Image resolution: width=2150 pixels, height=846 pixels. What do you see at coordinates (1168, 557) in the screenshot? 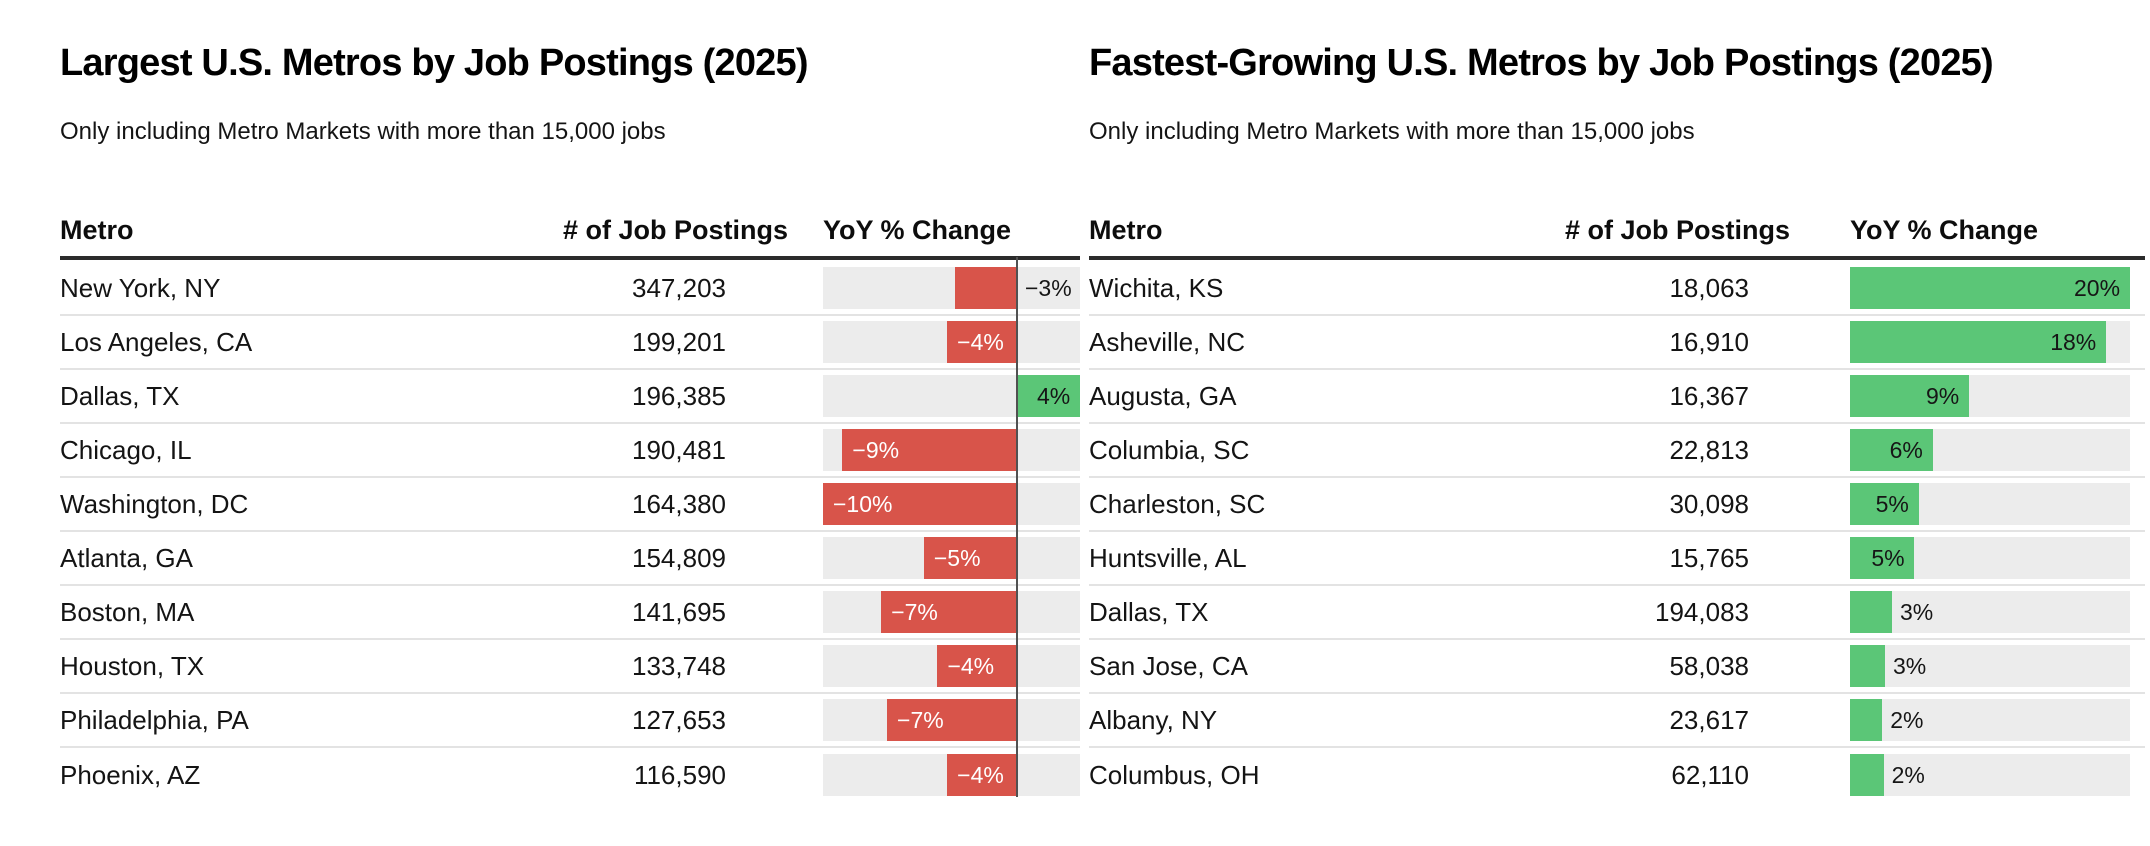
I see `metro-cell: Huntsville, AL` at bounding box center [1168, 557].